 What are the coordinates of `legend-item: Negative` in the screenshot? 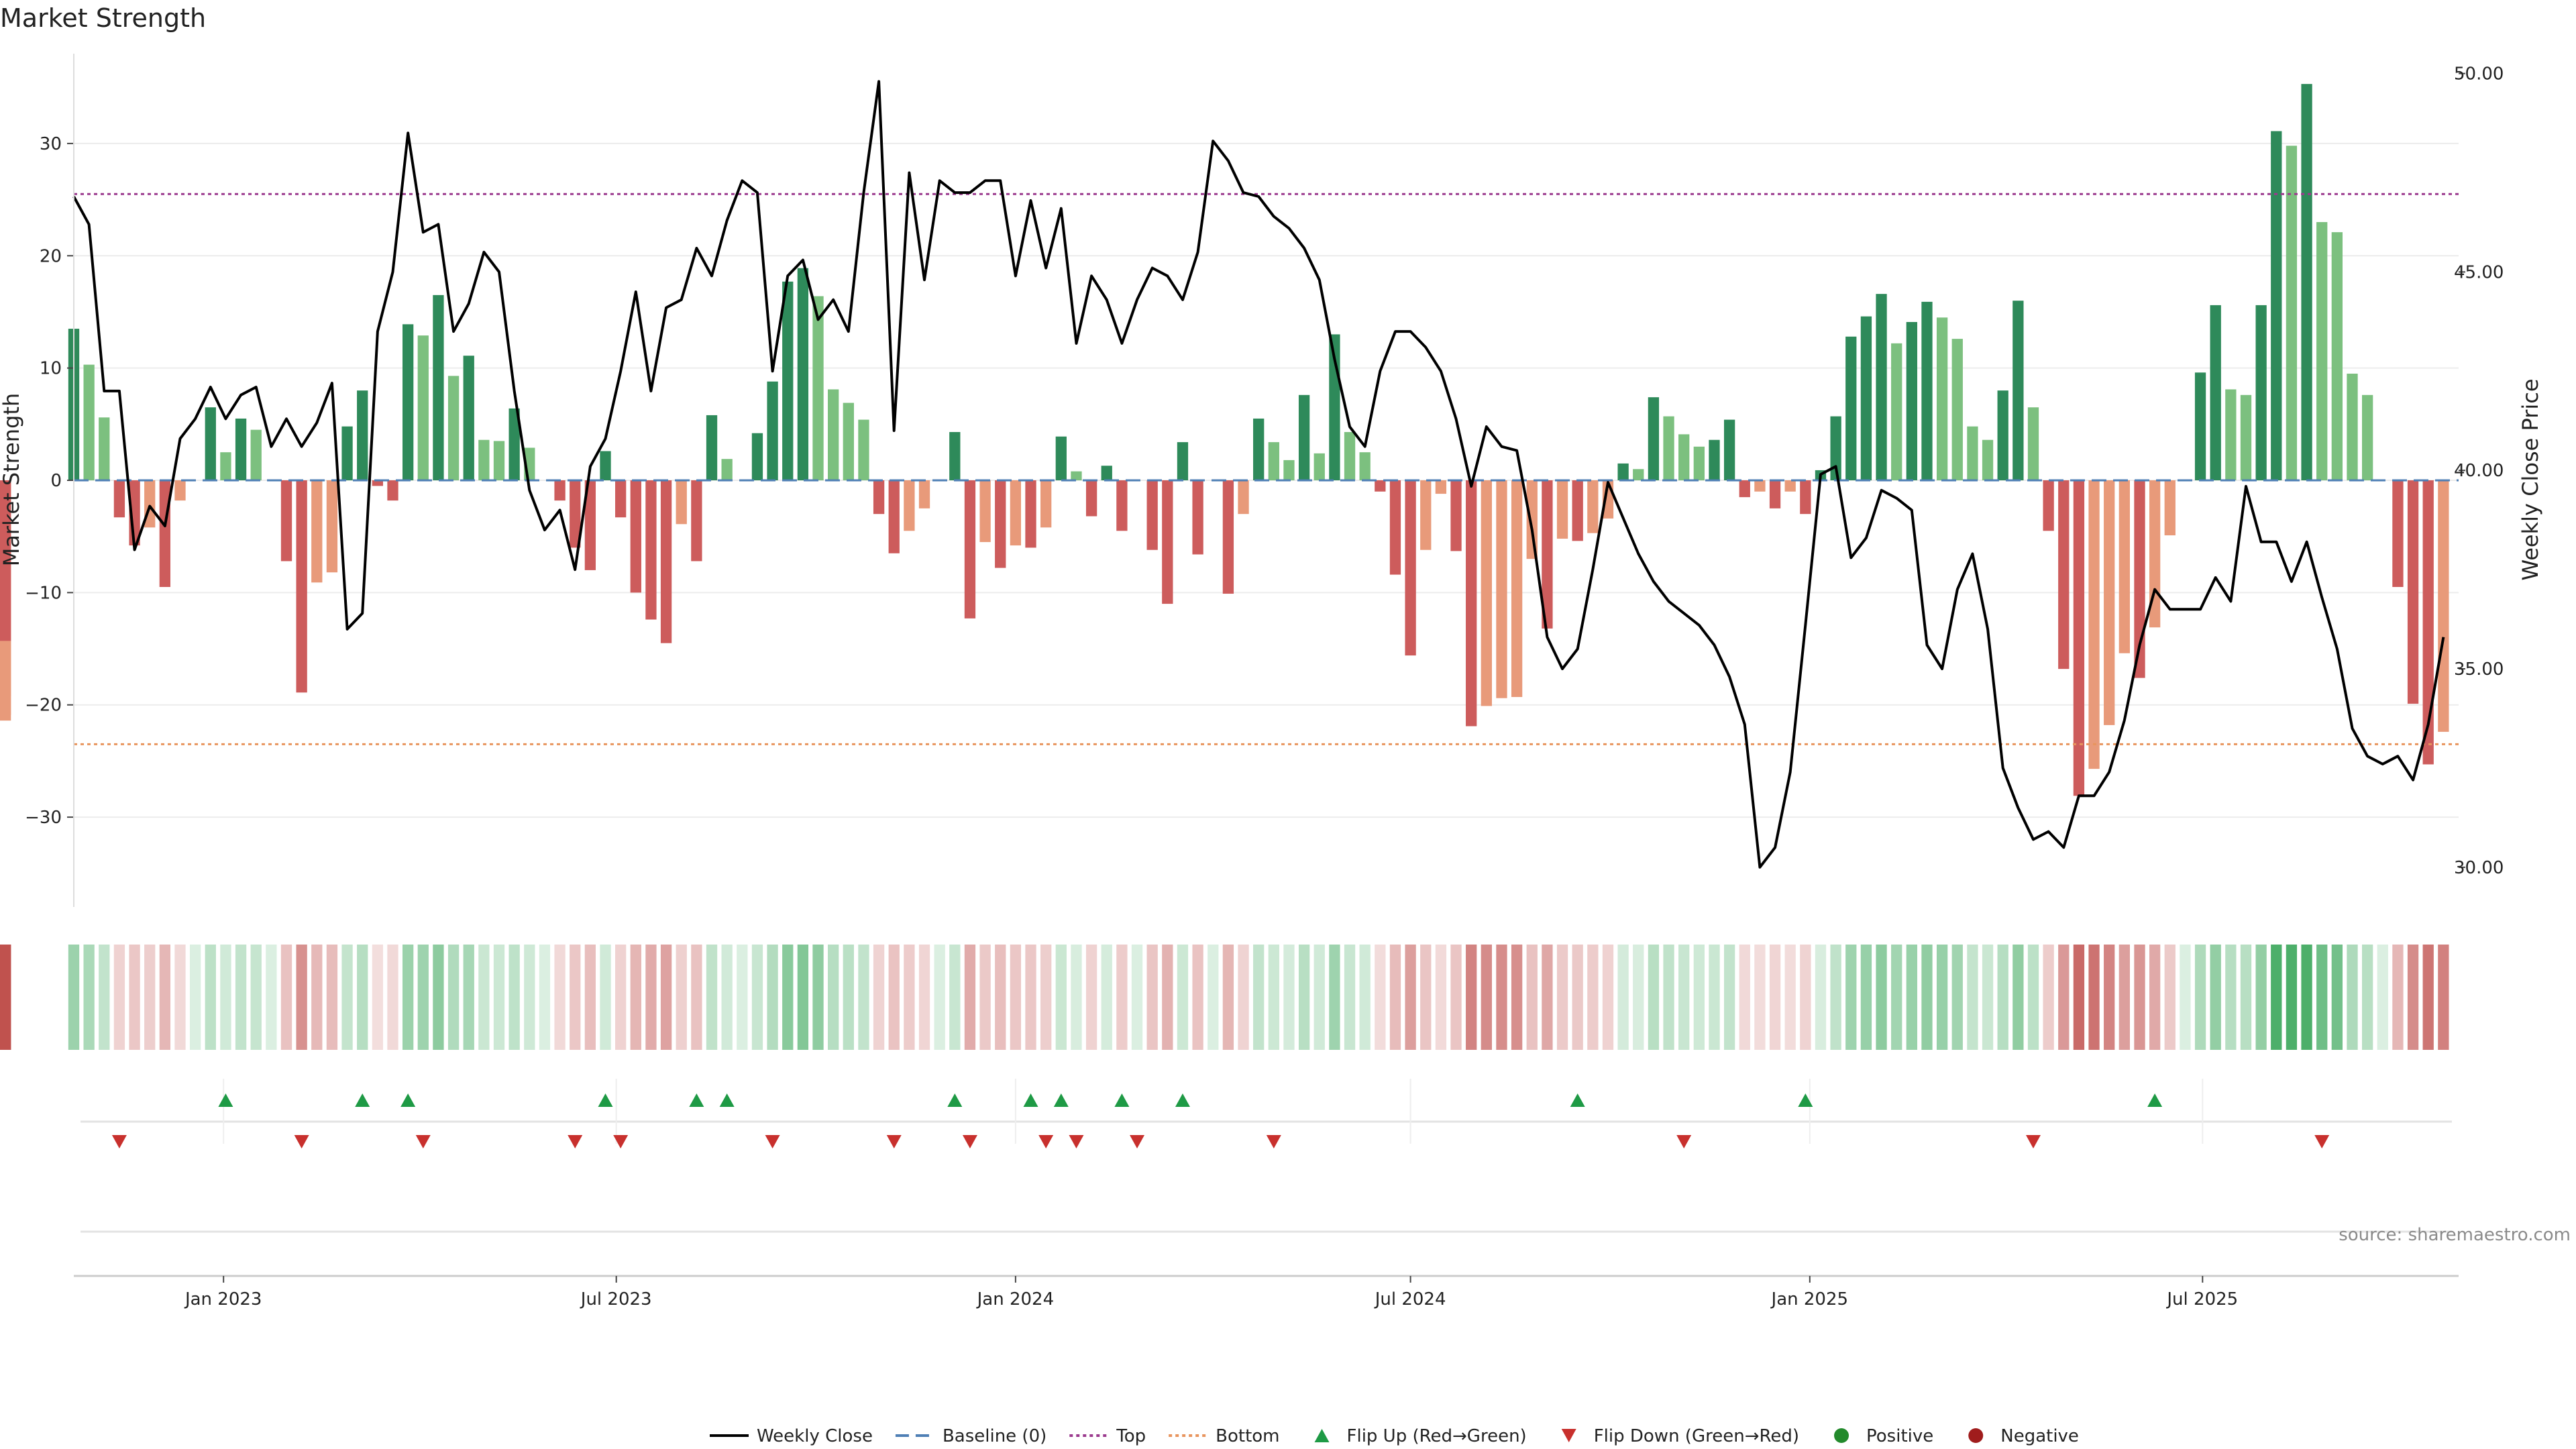 It's located at (2023, 1436).